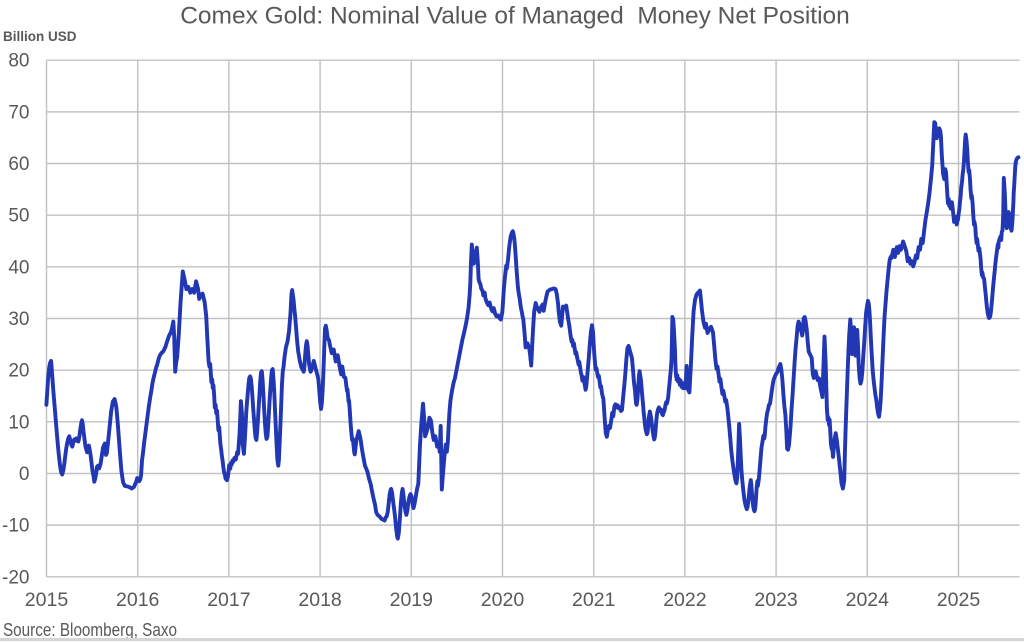 The height and width of the screenshot is (642, 1024). Describe the element at coordinates (503, 600) in the screenshot. I see `svg-text: 2020` at that location.